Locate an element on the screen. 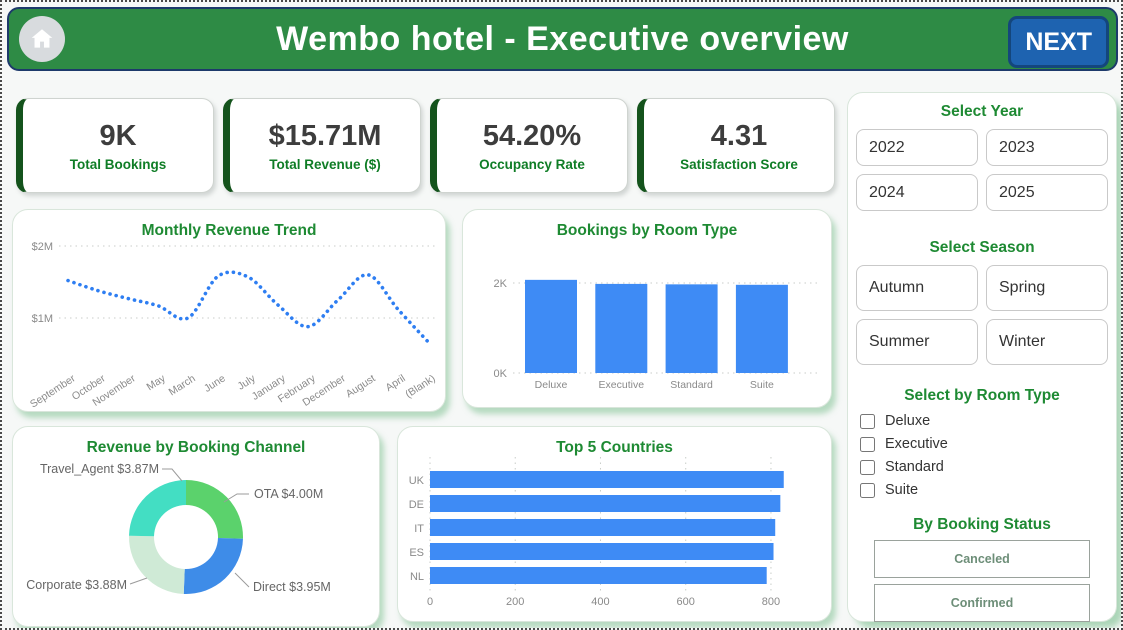  svg-text: May is located at coordinates (156, 382).